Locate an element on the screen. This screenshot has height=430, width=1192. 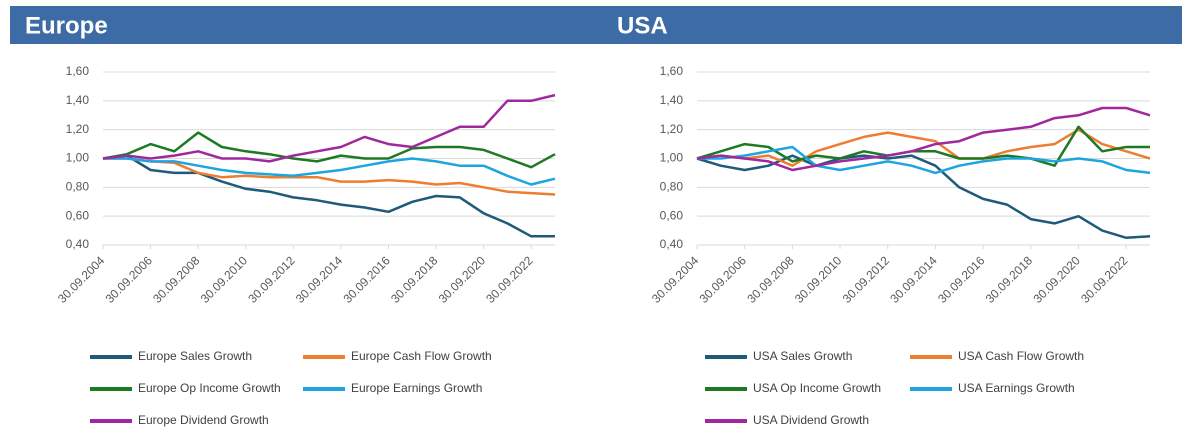
legend-label: USA Op Income Growth is located at coordinates (817, 388).